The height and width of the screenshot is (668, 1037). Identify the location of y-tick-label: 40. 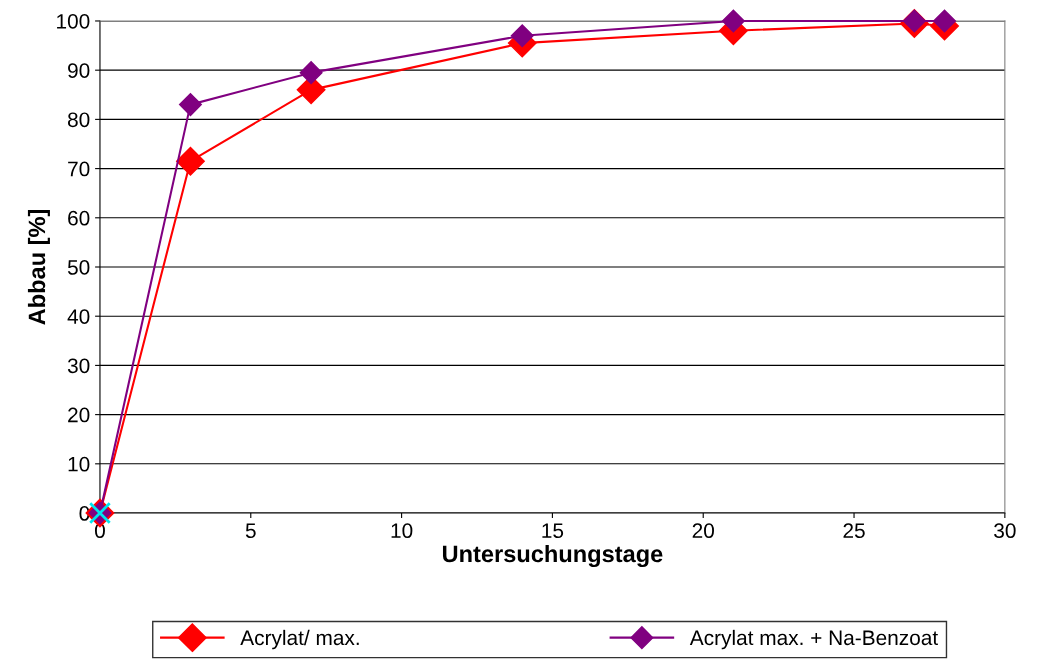
(78, 316).